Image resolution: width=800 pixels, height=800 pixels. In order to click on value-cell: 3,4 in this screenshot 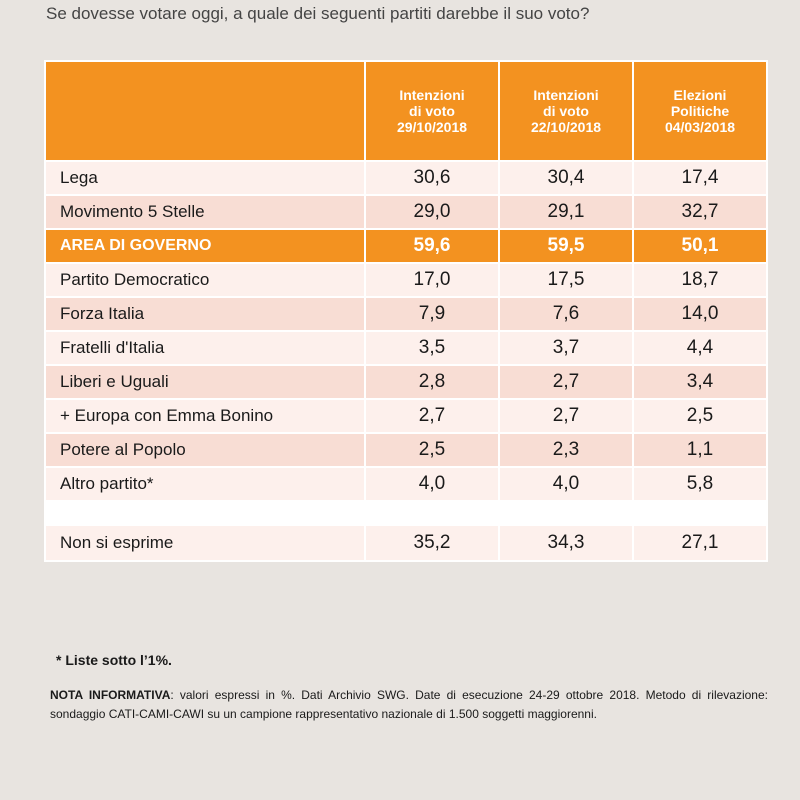, I will do `click(700, 382)`.